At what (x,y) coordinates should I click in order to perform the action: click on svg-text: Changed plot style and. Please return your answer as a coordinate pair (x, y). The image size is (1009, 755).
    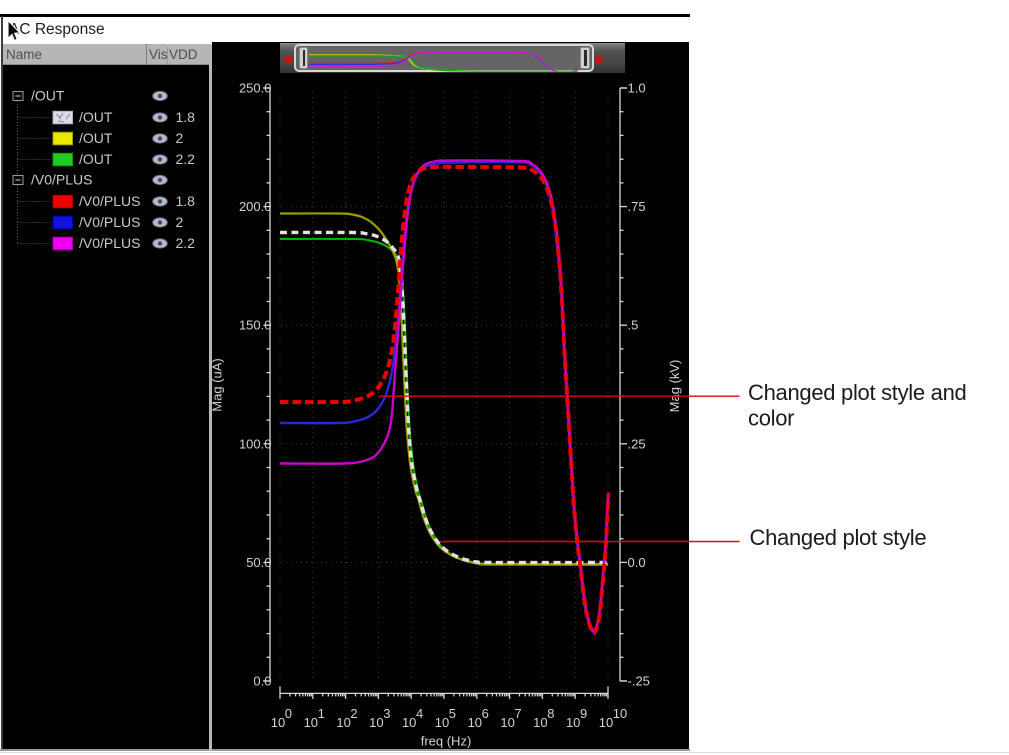
    Looking at the image, I should click on (857, 392).